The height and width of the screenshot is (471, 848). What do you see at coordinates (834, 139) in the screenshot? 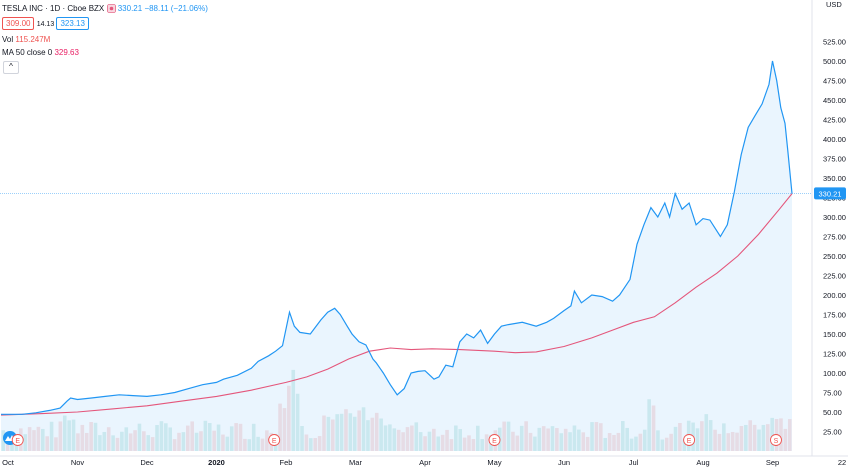
I see `y-tick-label: 400.00` at bounding box center [834, 139].